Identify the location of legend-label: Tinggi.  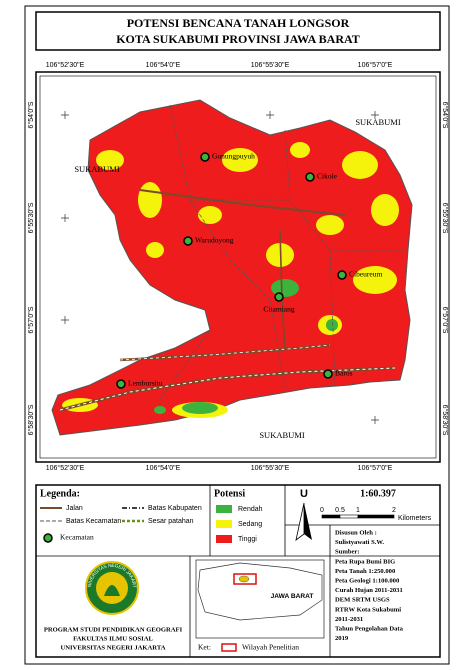
(247, 539).